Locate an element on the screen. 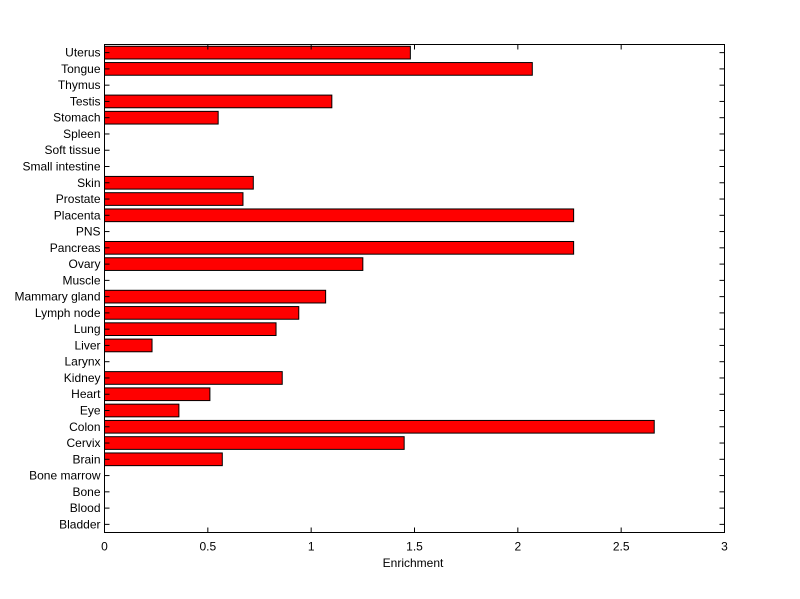 This screenshot has width=800, height=599. y-tick-label: Small intestine is located at coordinates (61, 167).